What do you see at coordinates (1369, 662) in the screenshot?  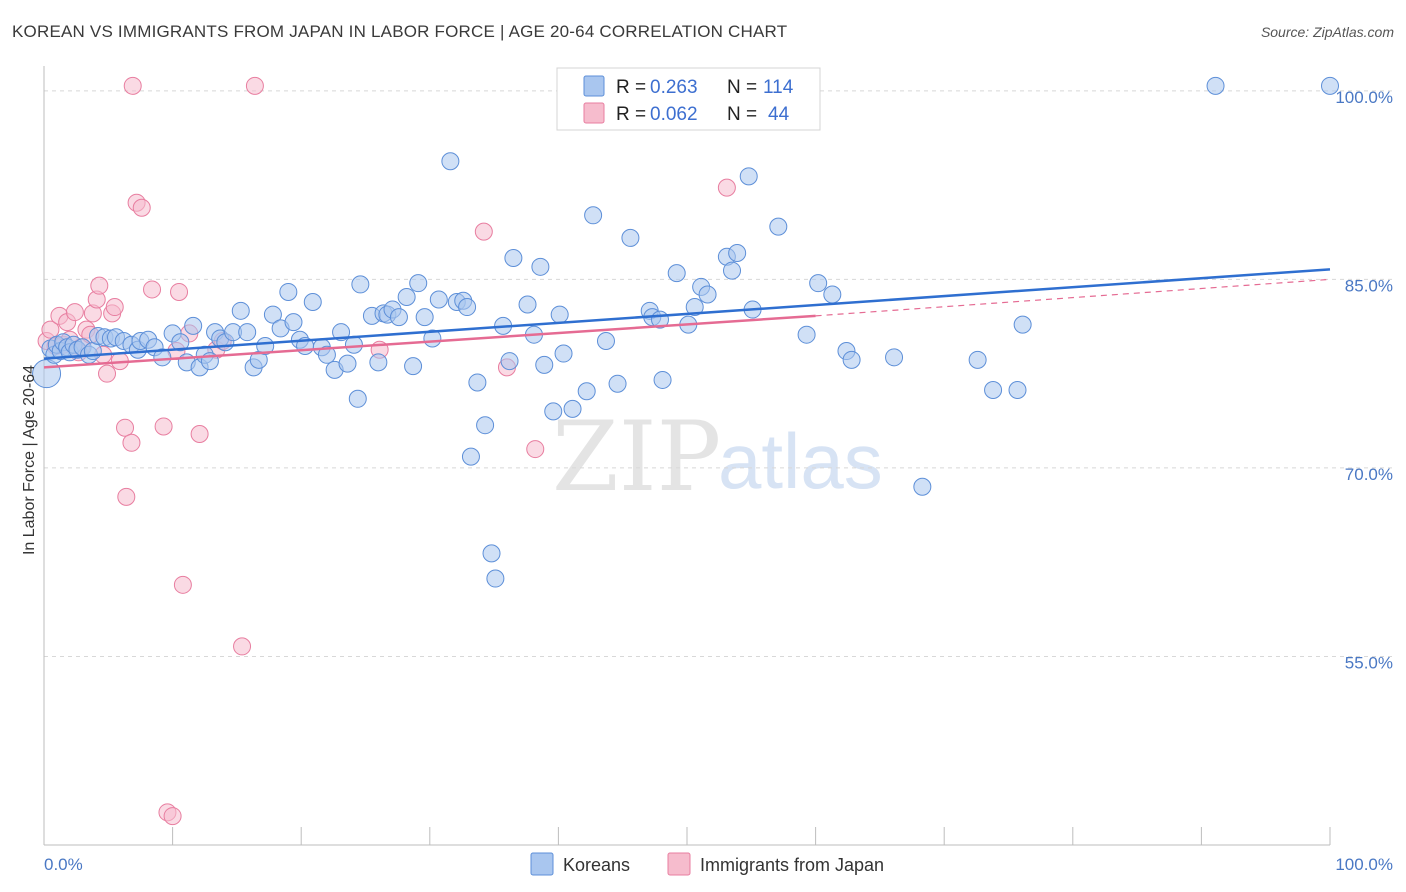 I see `y-tick-label: 55.0%` at bounding box center [1369, 662].